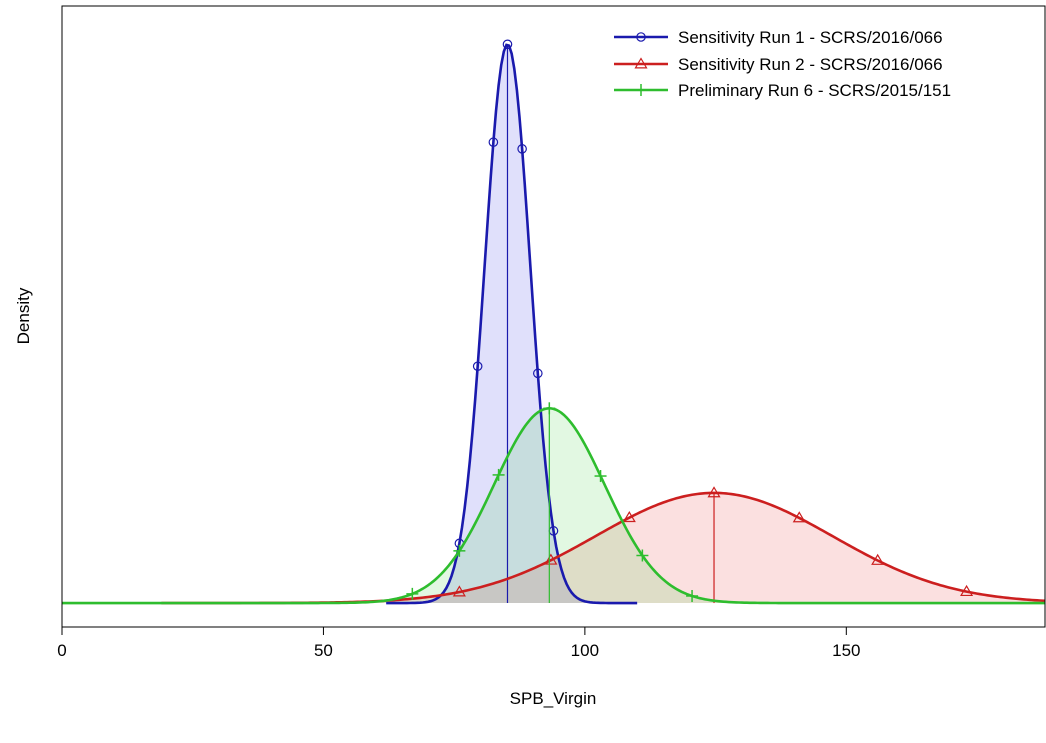  Describe the element at coordinates (23, 315) in the screenshot. I see `y-axis-title: Density` at that location.